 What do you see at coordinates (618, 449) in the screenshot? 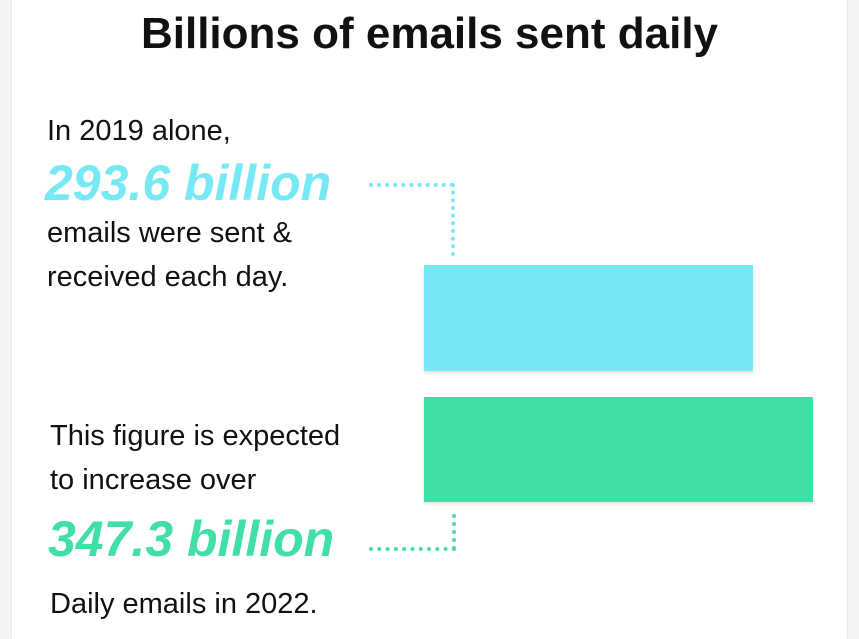
I see `bar-2022` at bounding box center [618, 449].